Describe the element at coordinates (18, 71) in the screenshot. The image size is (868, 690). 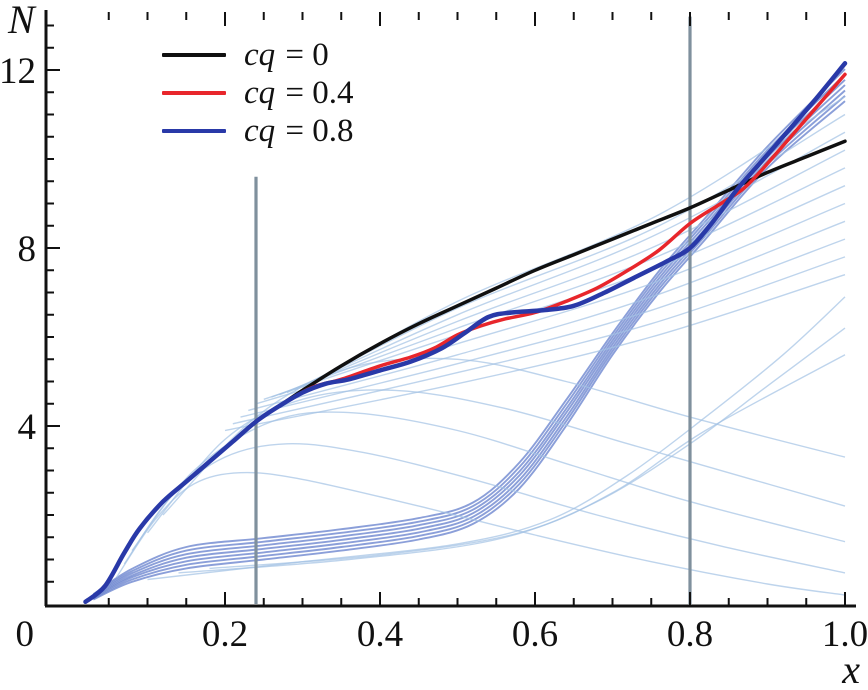
I see `y-tick-label: 12` at that location.